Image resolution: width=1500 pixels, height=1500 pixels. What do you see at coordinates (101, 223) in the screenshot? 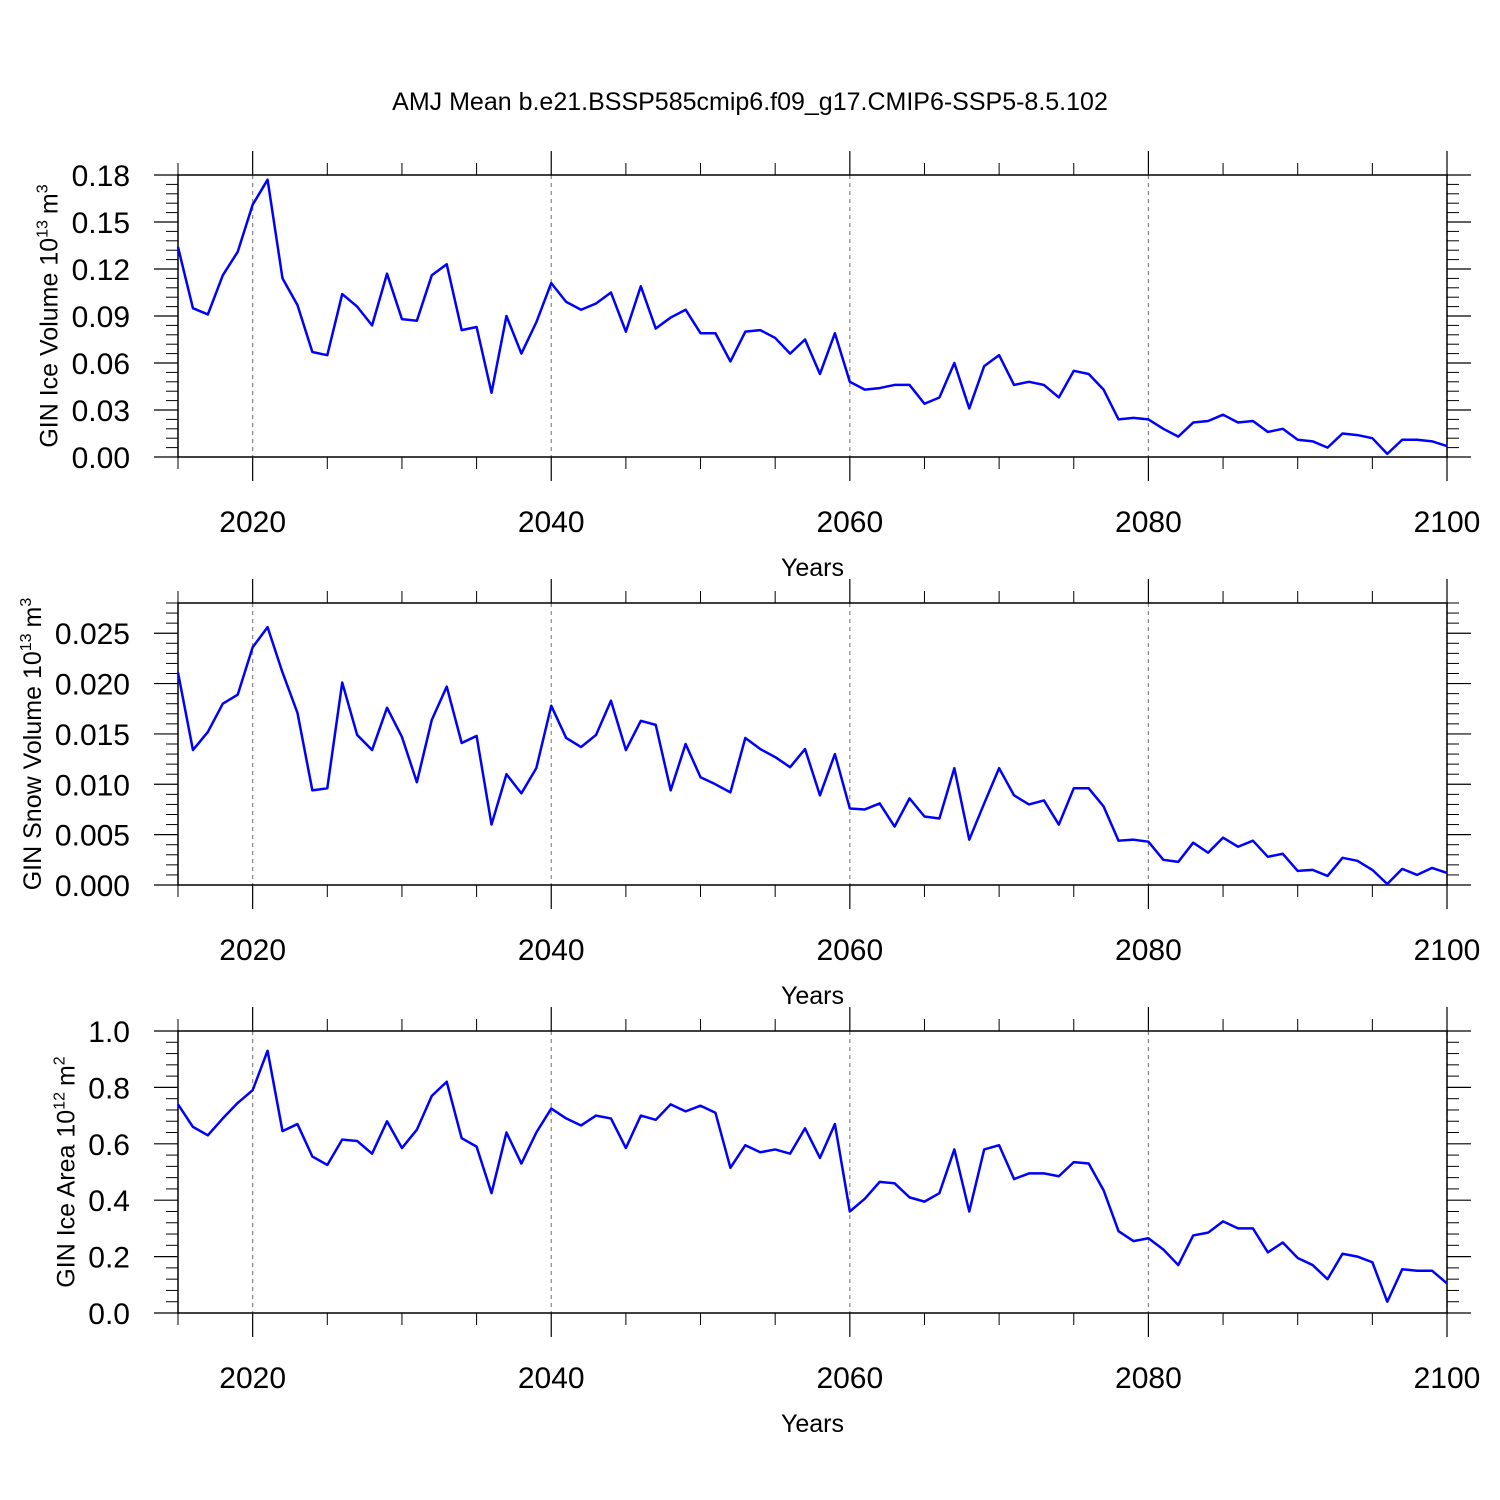
I see `y-tick-label: 0.15` at bounding box center [101, 223].